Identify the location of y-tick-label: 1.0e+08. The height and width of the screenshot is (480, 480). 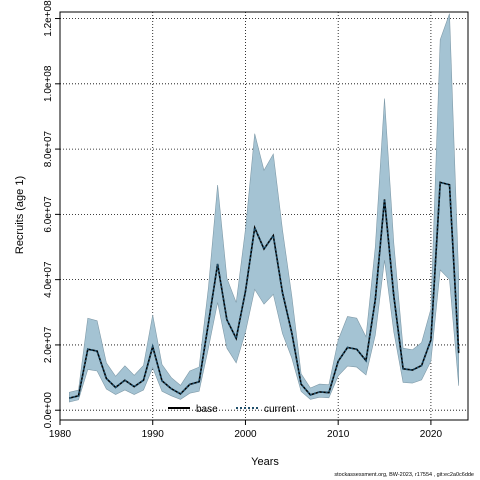
(48, 83).